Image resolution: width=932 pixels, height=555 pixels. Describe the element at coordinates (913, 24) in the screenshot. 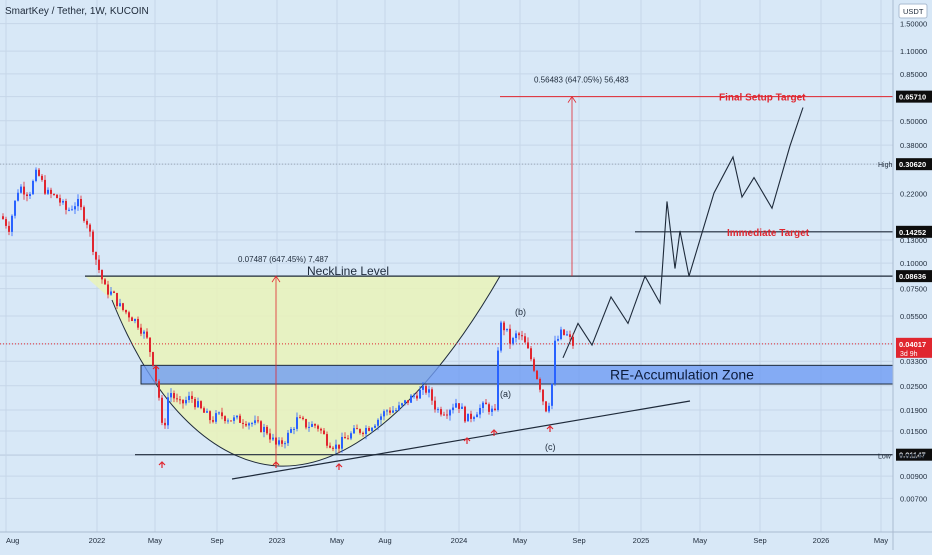

I see `y-tick-label: 1.50000` at that location.